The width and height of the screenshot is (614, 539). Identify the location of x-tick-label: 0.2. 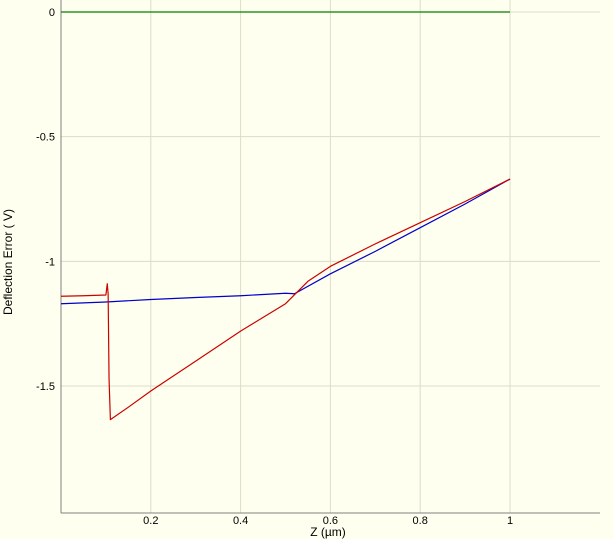
(150, 521).